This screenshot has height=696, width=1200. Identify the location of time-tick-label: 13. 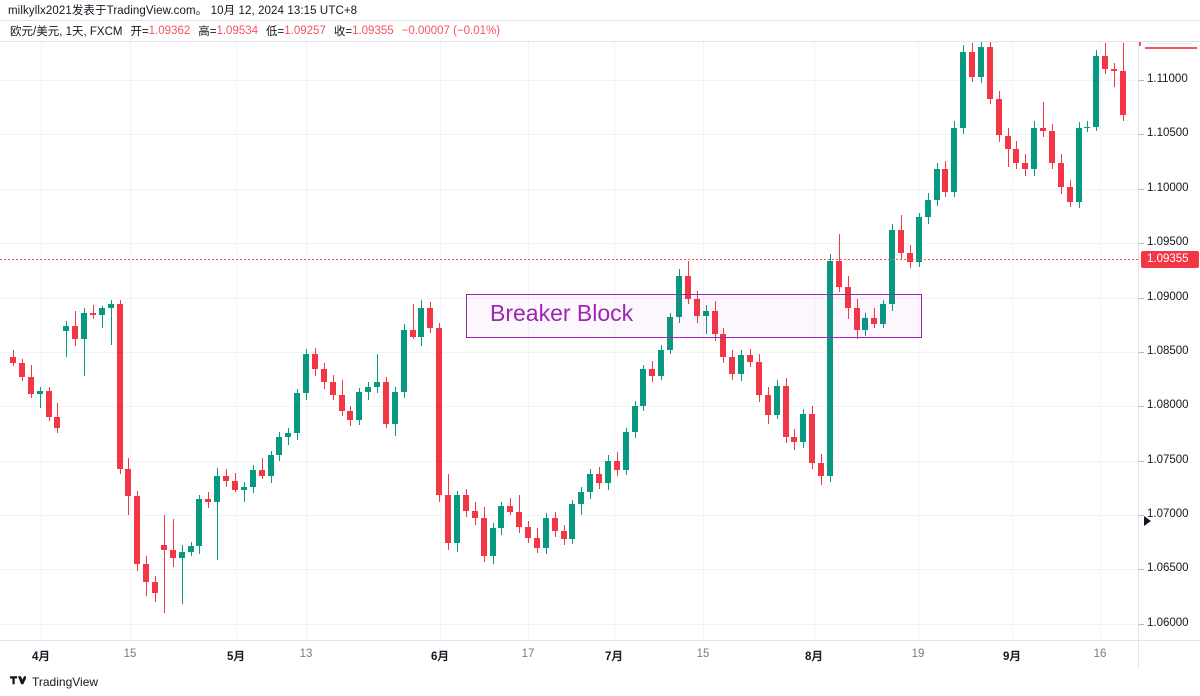
(306, 654).